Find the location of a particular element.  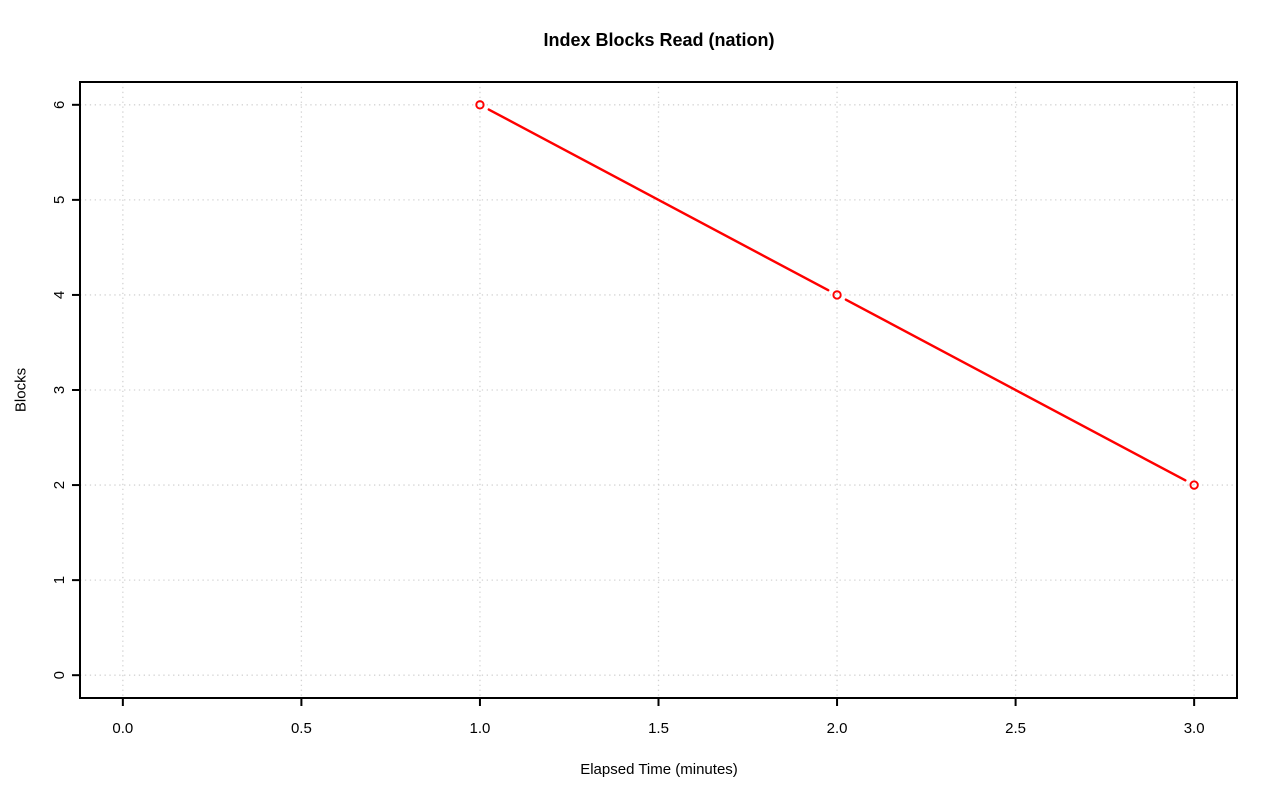

y-tick-label: 0 is located at coordinates (59, 675).